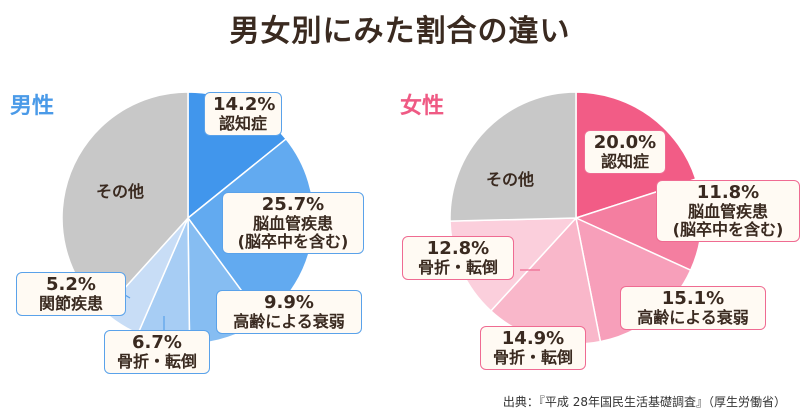 The image size is (800, 416). I want to click on female-fracture-a-pct: 14.9%, so click(533, 338).